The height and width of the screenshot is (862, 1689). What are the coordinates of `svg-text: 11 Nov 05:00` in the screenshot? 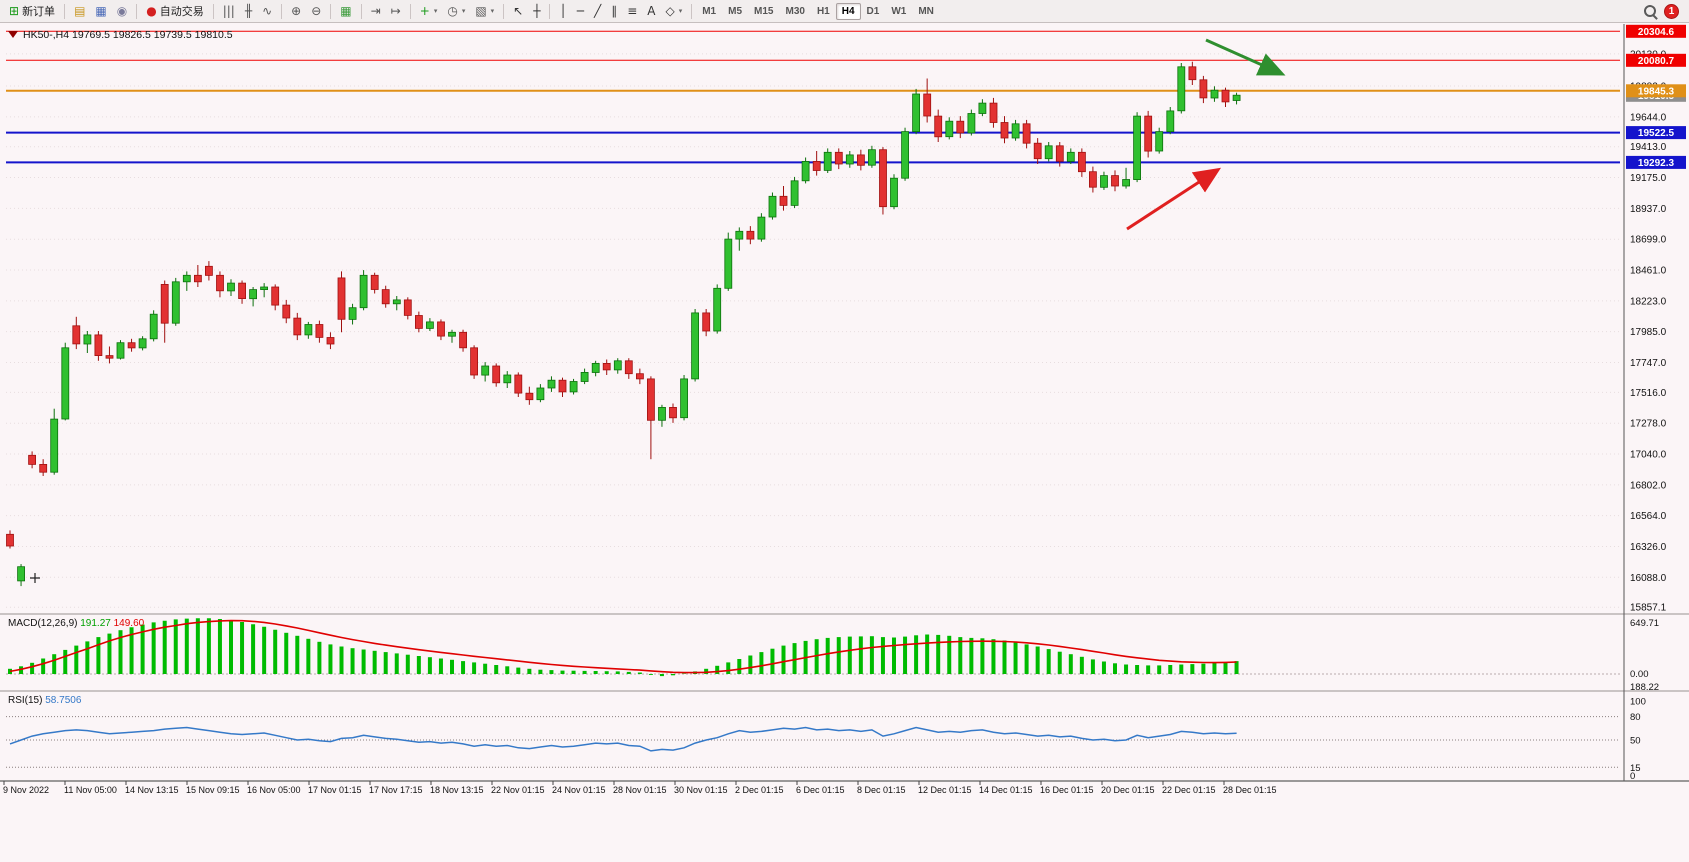 It's located at (90, 790).